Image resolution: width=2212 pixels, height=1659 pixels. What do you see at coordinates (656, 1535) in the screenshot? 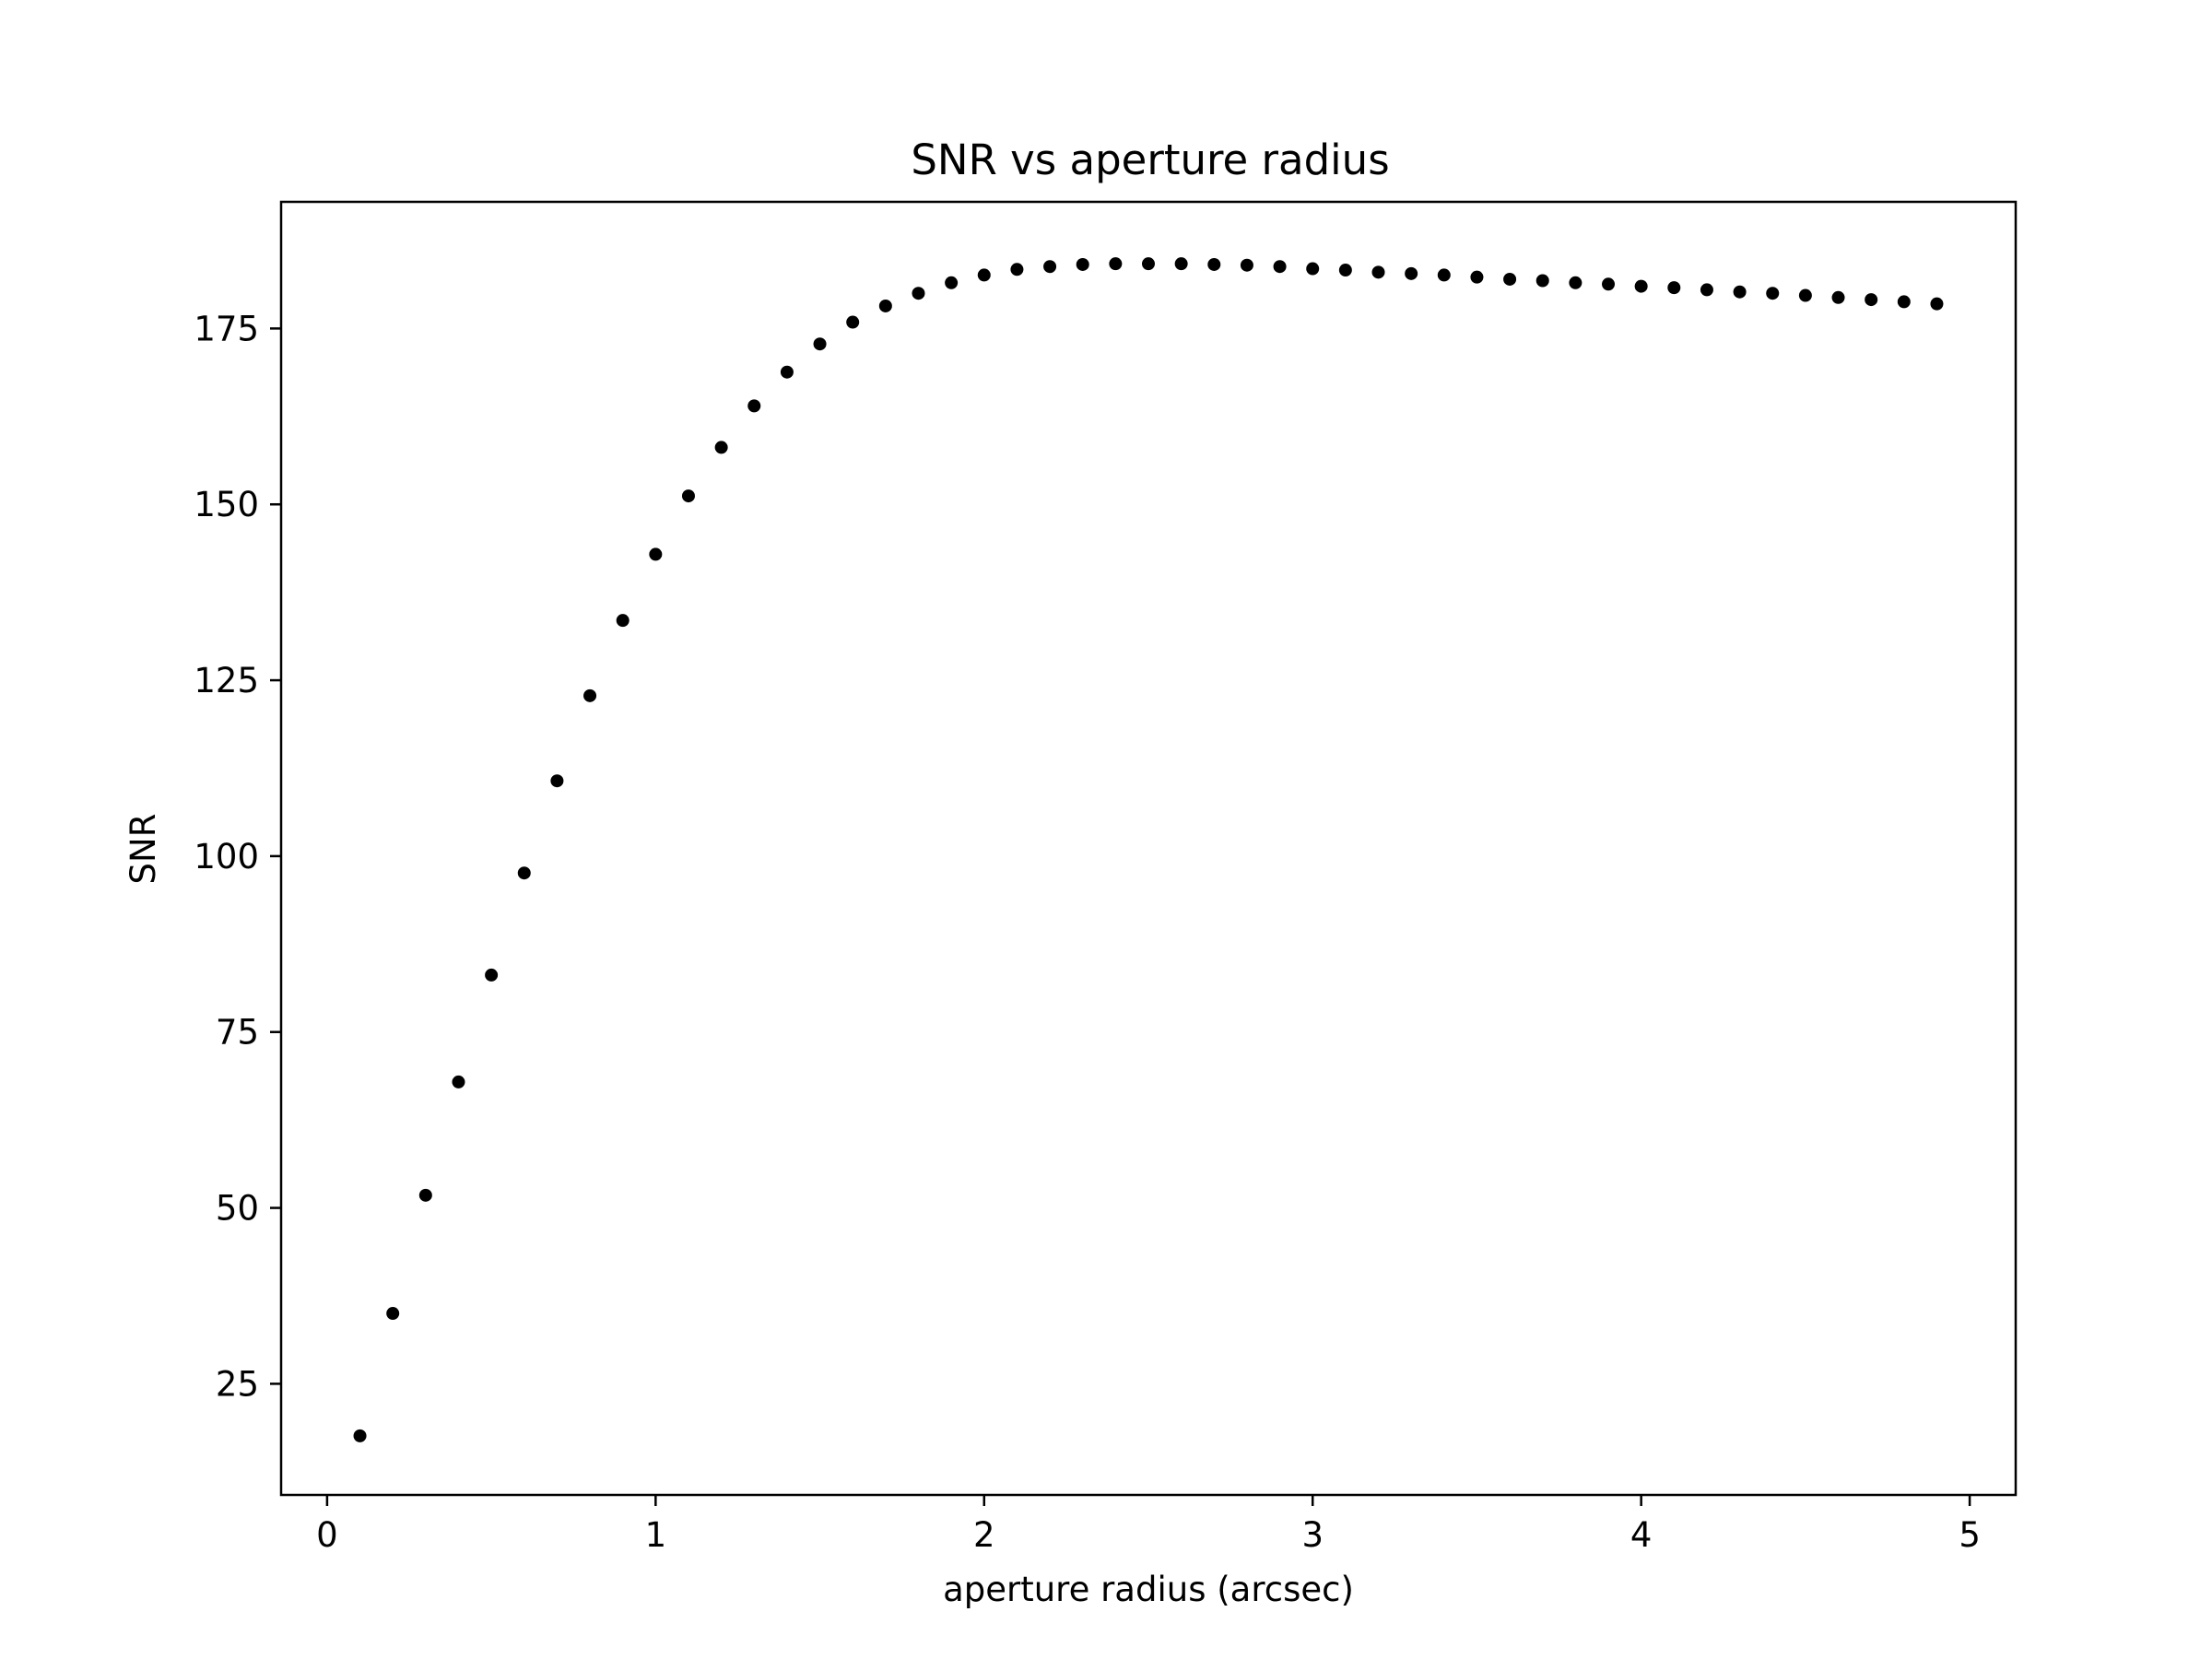
I see `x-tick-label: 1` at bounding box center [656, 1535].